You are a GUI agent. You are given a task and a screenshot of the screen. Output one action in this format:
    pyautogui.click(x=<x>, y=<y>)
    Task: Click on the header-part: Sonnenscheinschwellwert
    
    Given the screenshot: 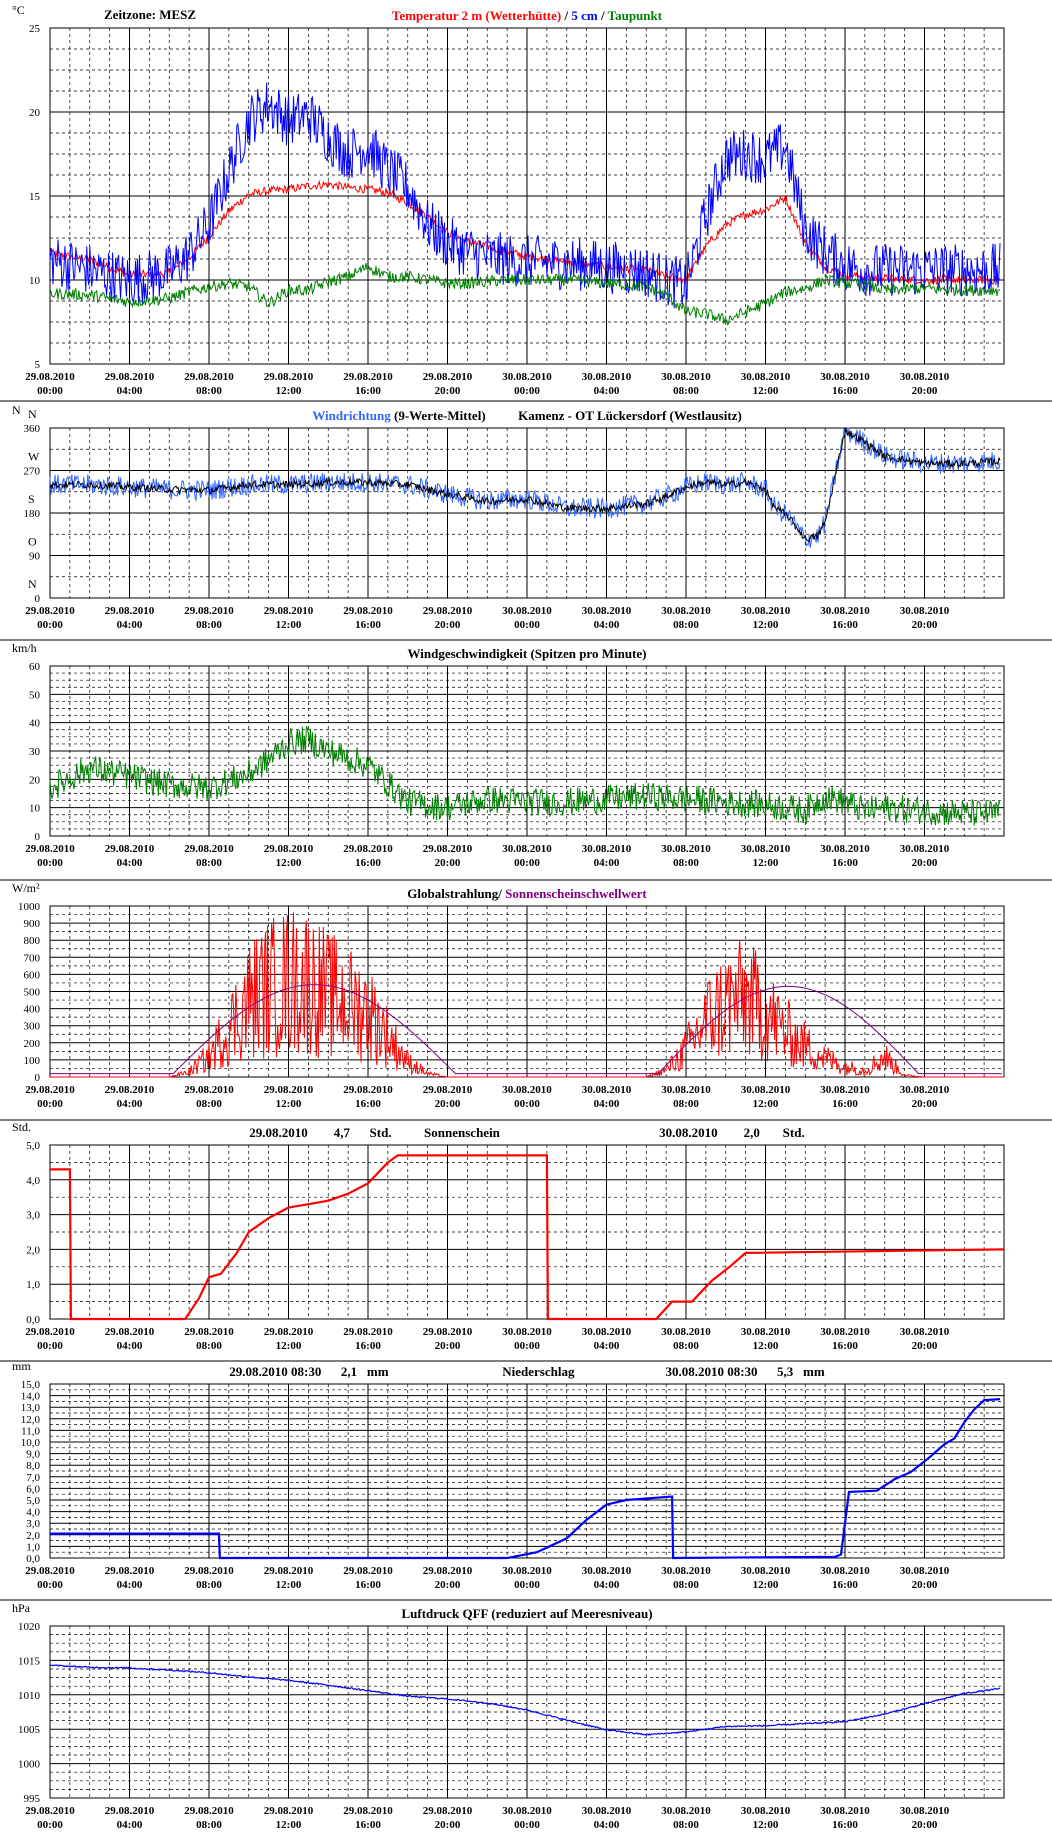 What is the action you would take?
    pyautogui.click(x=576, y=893)
    